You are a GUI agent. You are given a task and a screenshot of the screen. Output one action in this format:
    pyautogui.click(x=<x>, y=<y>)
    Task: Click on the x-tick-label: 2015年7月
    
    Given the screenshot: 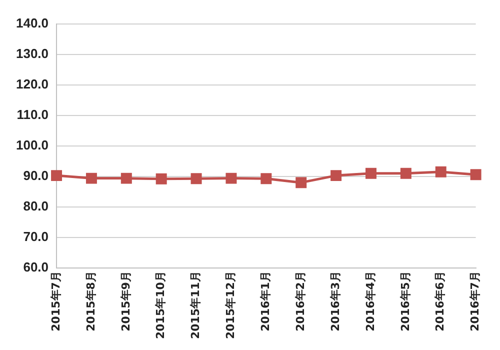 What is the action you would take?
    pyautogui.click(x=55, y=301)
    